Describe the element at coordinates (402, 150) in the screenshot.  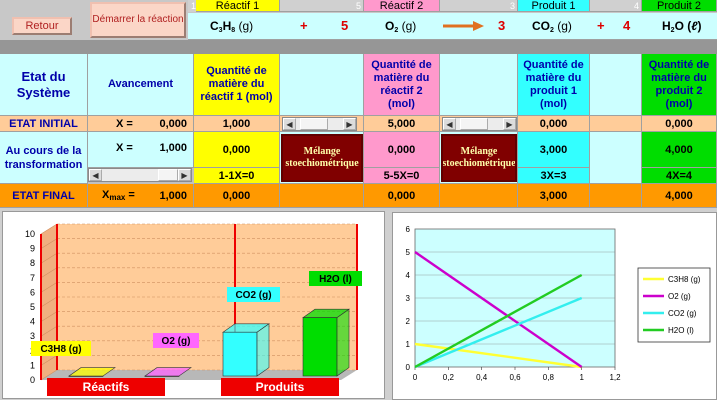
I see `r2-cours: 0,000` at that location.